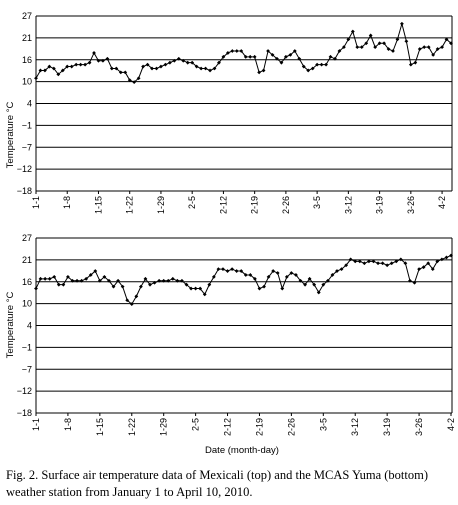 Image resolution: width=458 pixels, height=505 pixels. What do you see at coordinates (132, 427) in the screenshot?
I see `x-tick-label: 1-22` at bounding box center [132, 427].